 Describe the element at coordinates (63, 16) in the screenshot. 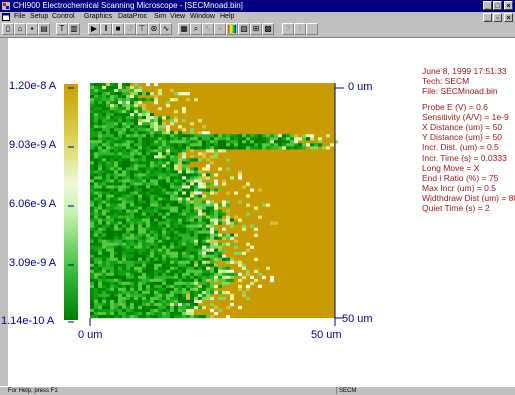

I see `menu-control: Control` at that location.